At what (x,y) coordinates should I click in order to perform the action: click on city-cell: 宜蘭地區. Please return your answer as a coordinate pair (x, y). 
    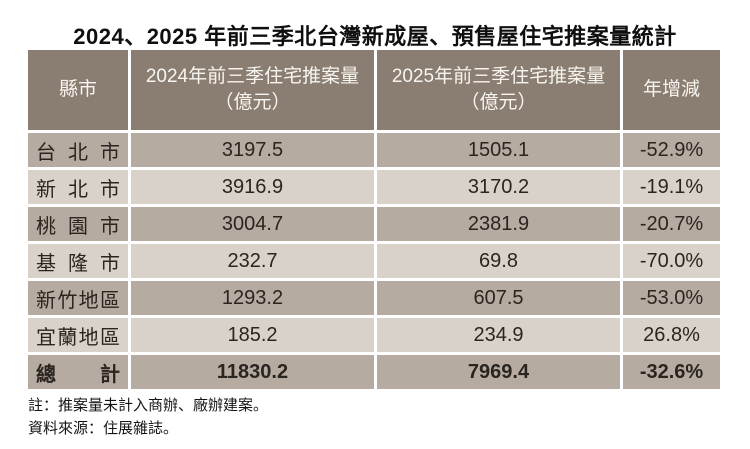
    Looking at the image, I should click on (78, 335).